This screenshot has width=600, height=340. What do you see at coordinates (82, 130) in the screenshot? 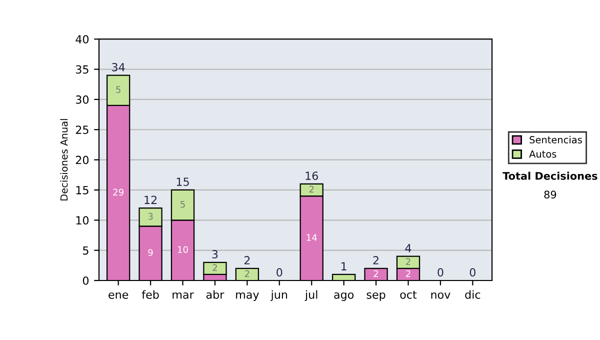
I see `y-tick-label: 25` at bounding box center [82, 130].